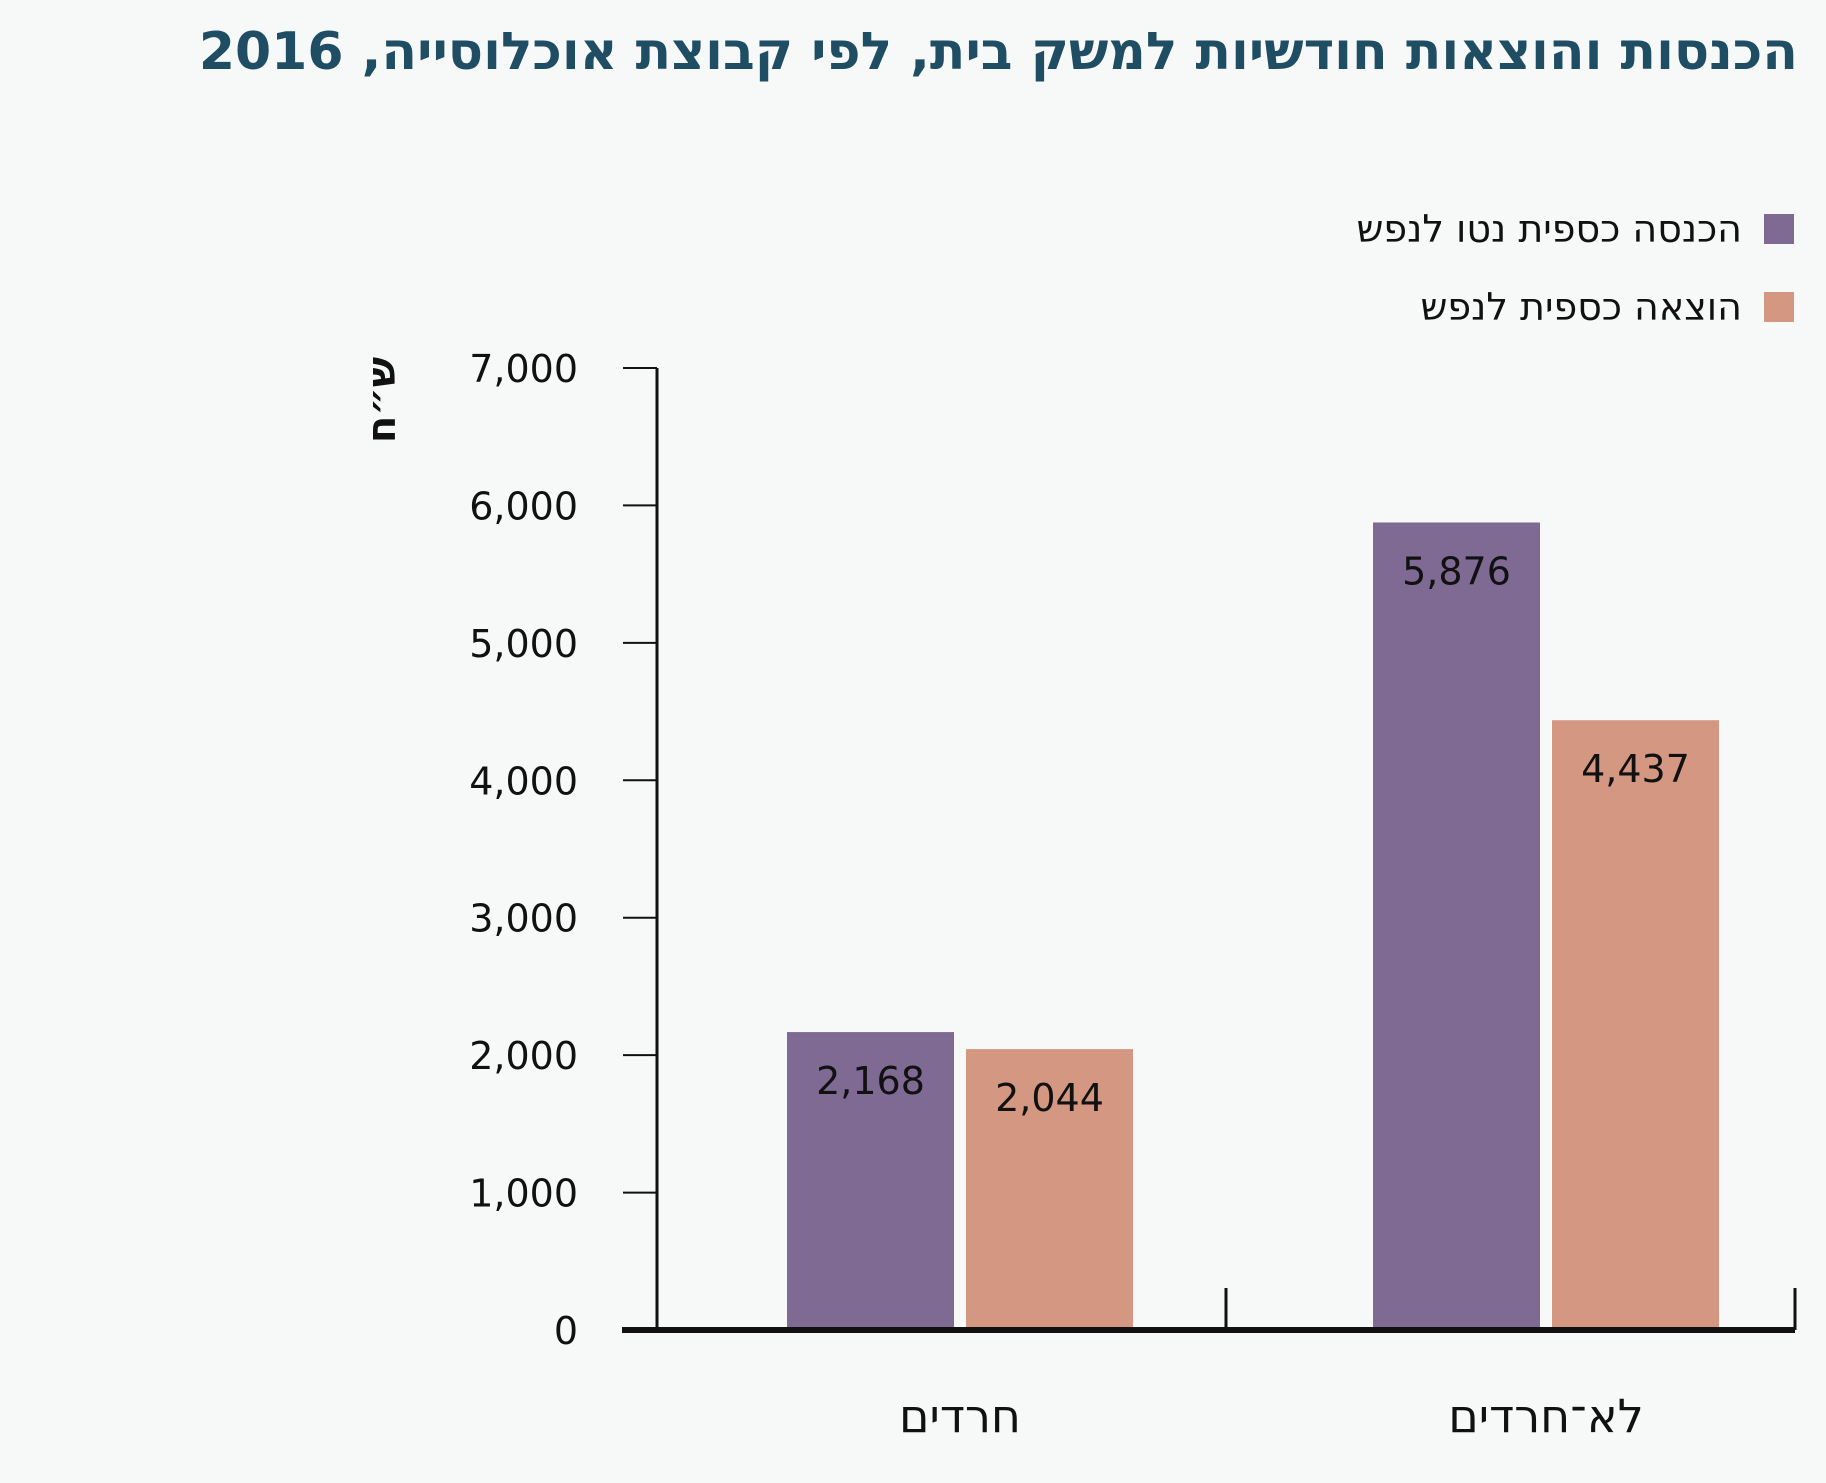 This screenshot has height=1483, width=1826. I want to click on legend: הכנסה כספית נטו לנפש הוצאה כספית לנפש, so click(1575, 268).